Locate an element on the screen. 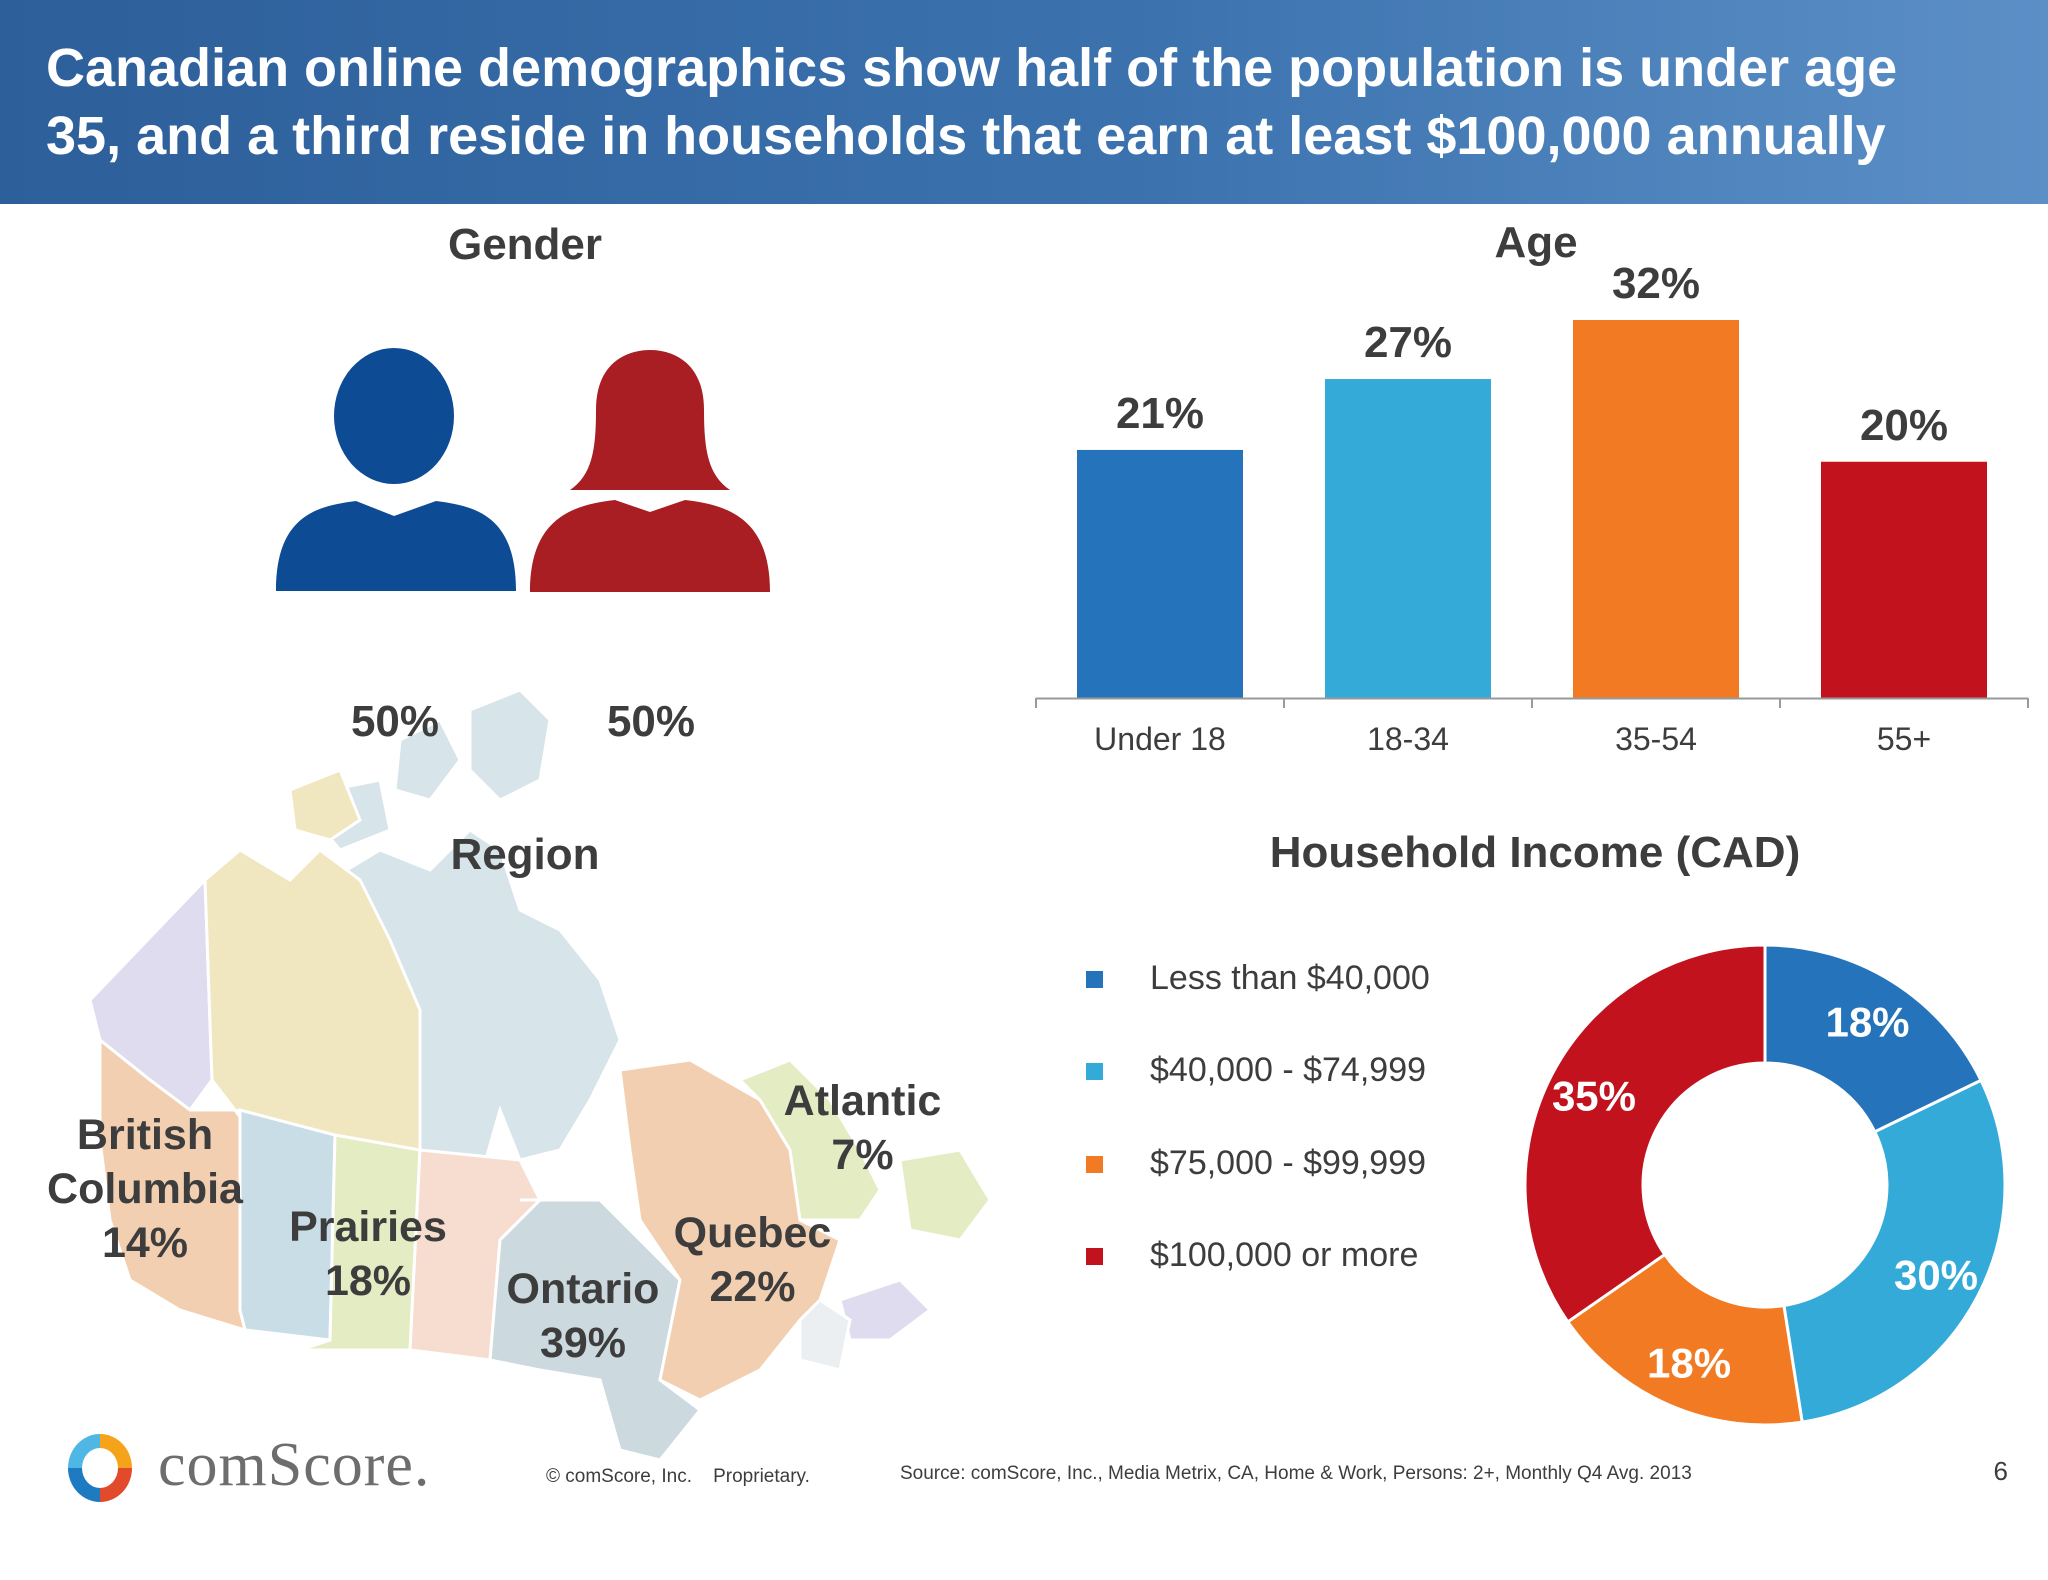 The height and width of the screenshot is (1580, 2048). income-data-label-3: 35% is located at coordinates (1594, 1096).